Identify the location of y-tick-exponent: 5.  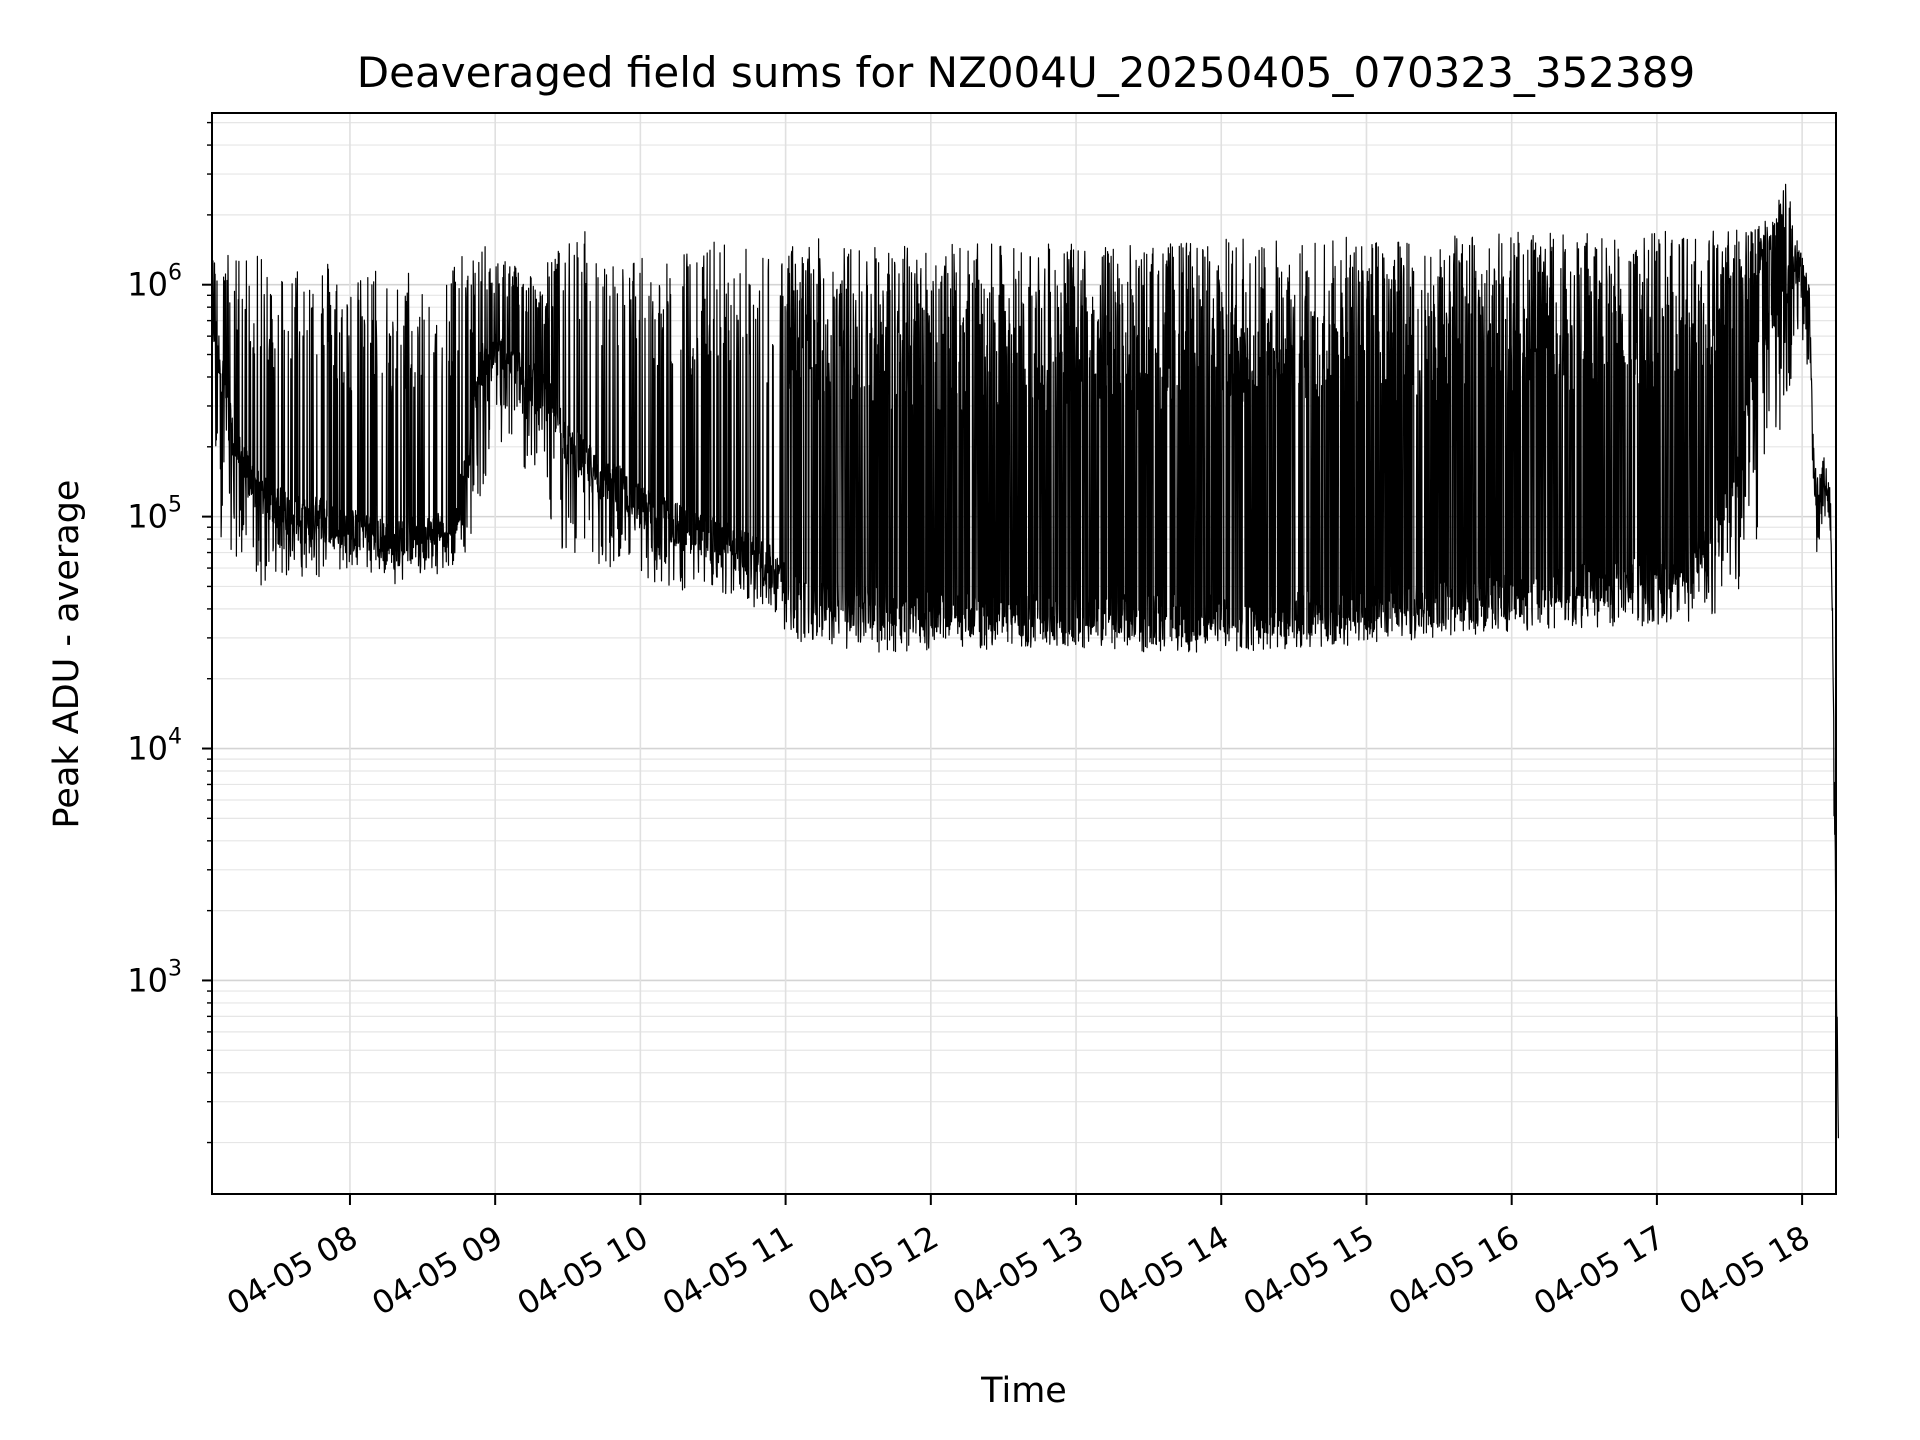
(175, 505).